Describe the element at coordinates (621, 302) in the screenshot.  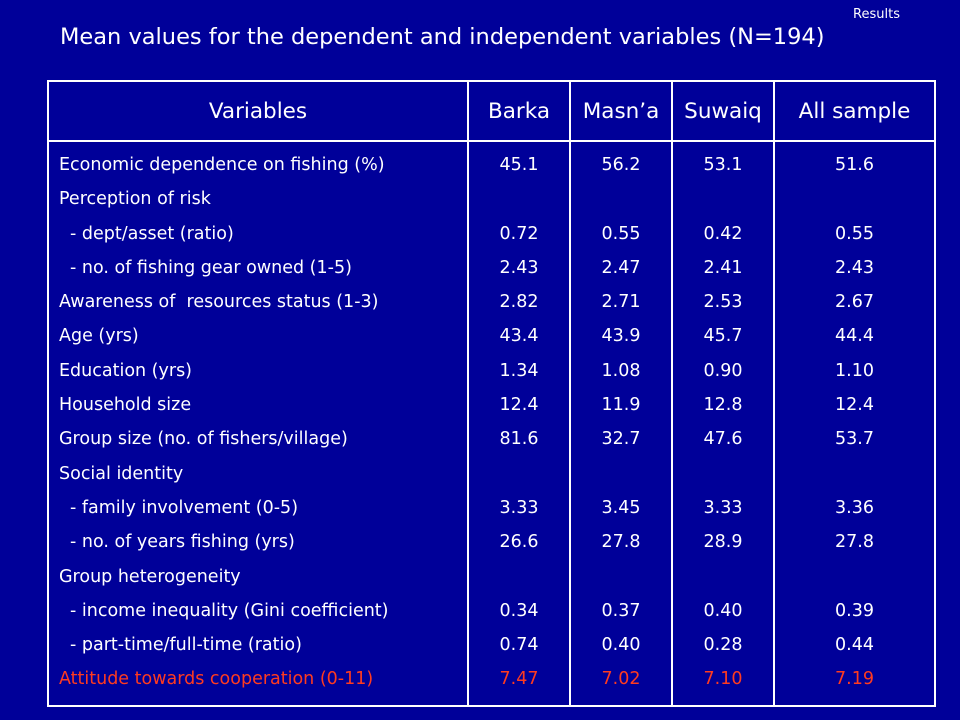
I see `masna-value: 2.71` at that location.